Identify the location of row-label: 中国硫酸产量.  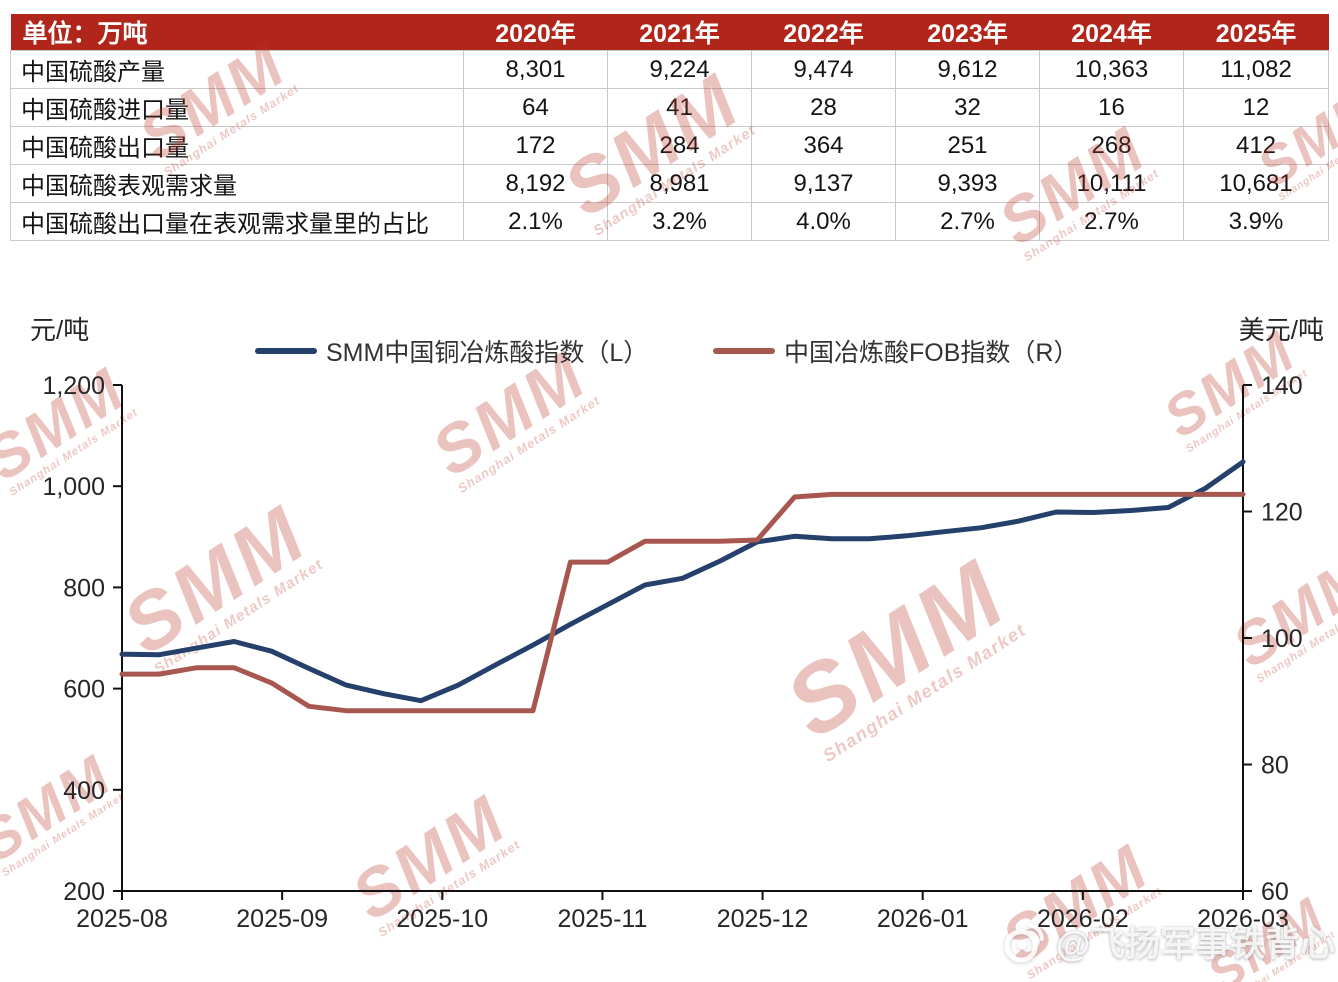
(237, 69).